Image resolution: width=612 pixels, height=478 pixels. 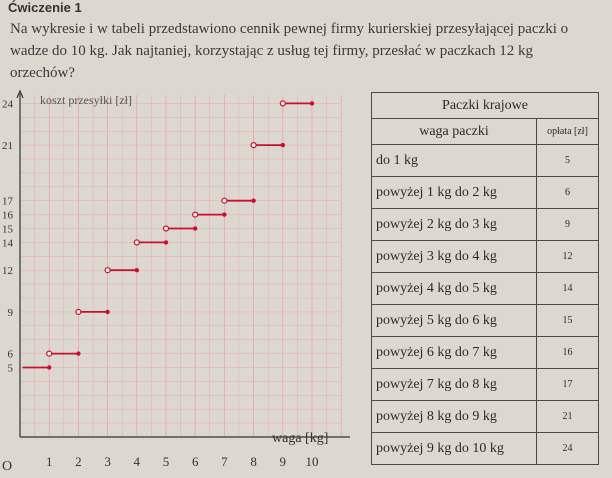 What do you see at coordinates (300, 438) in the screenshot?
I see `x-axis-label: waga [kg]` at bounding box center [300, 438].